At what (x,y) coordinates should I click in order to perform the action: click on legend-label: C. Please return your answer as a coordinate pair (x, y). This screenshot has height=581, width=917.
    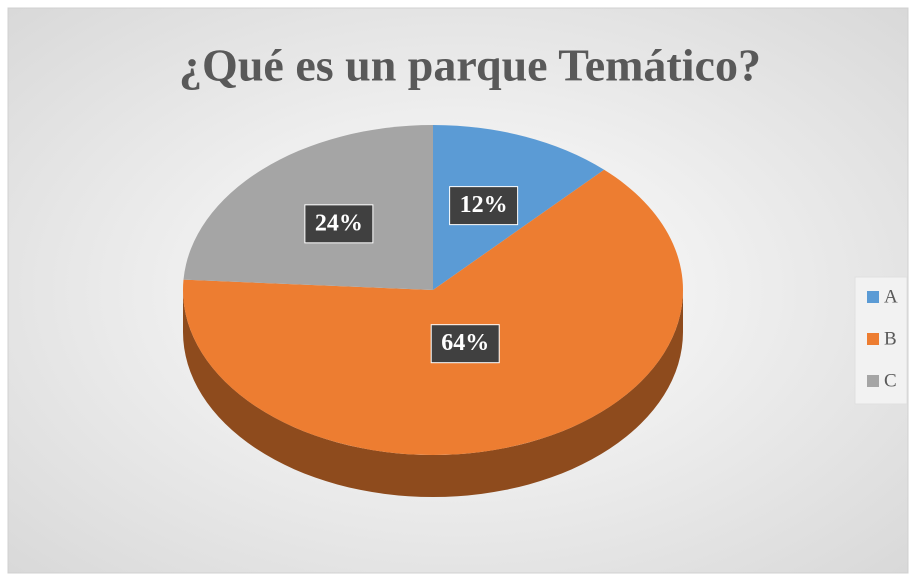
    Looking at the image, I should click on (890, 380).